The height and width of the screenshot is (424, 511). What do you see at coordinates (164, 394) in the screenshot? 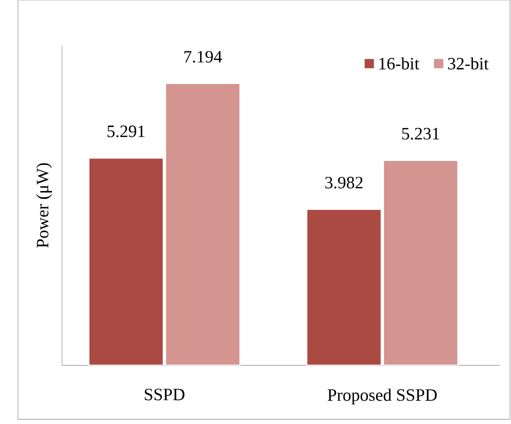
I see `x-tick-label: SSPD` at bounding box center [164, 394].